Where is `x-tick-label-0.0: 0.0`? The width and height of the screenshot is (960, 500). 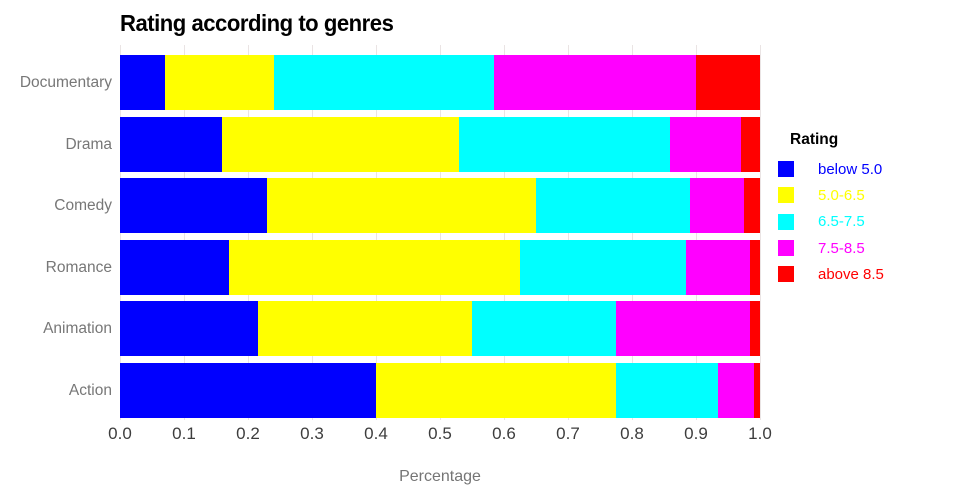 x-tick-label-0.0: 0.0 is located at coordinates (120, 433).